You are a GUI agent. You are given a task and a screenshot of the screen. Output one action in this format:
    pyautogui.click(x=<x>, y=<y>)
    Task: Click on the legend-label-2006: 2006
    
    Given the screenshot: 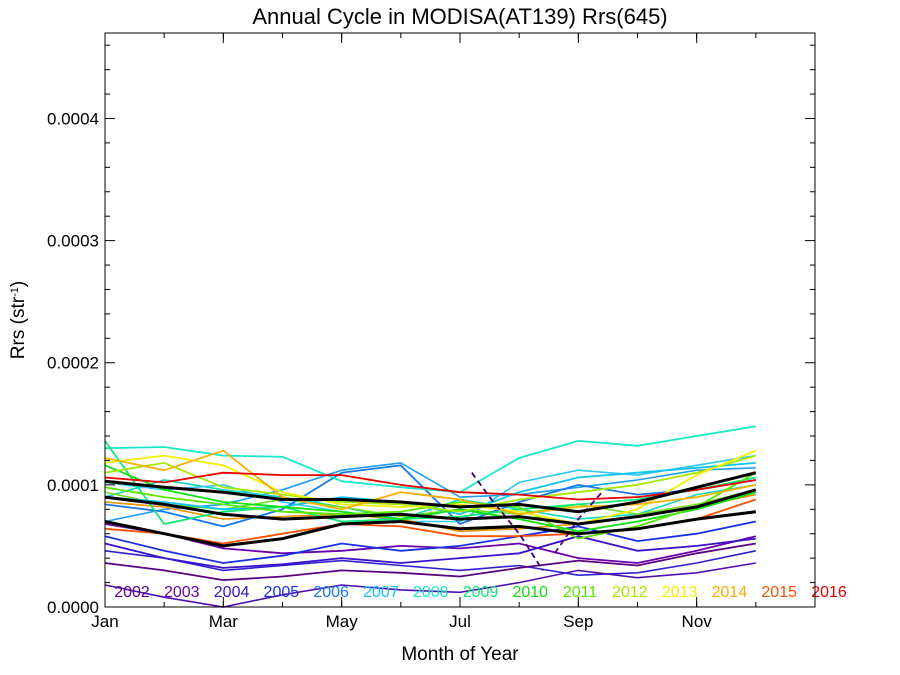 What is the action you would take?
    pyautogui.click(x=331, y=592)
    